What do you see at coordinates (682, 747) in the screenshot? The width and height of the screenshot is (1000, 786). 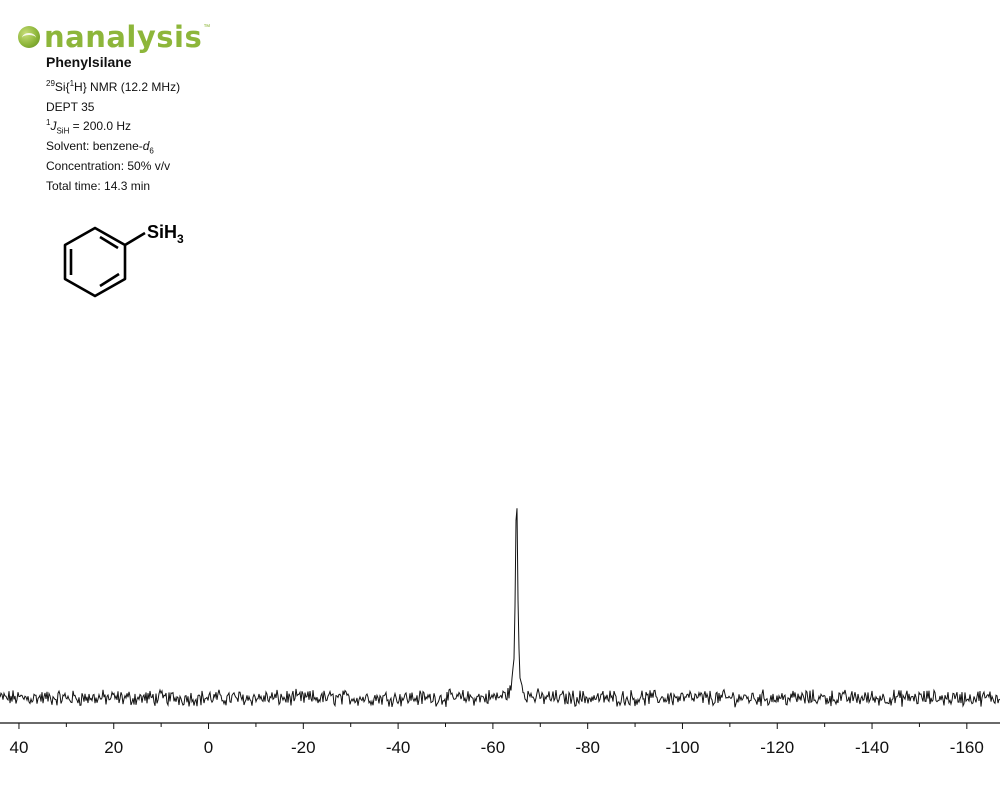 I see `x-tick-label: -100` at bounding box center [682, 747].